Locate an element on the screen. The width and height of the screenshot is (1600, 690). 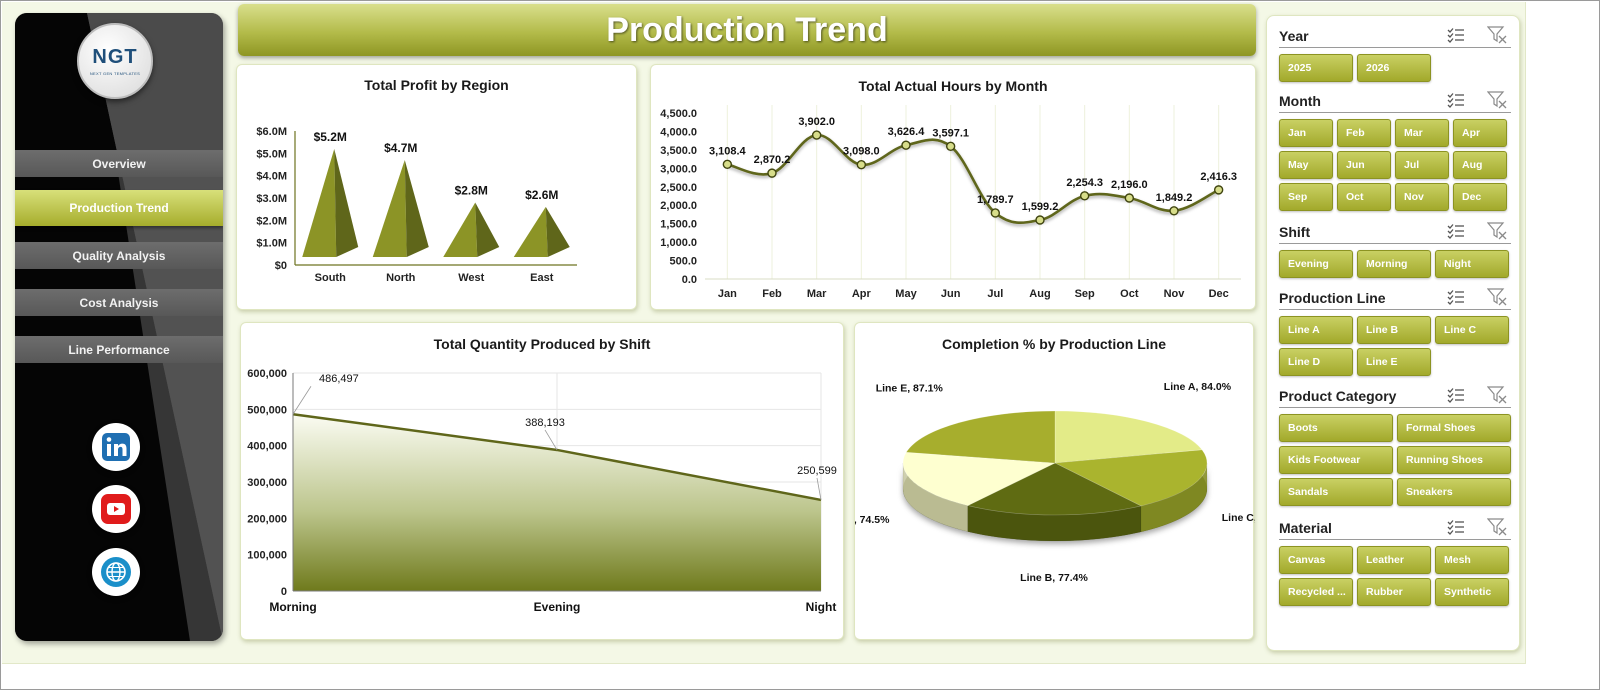
slicer-header: Material is located at coordinates (1395, 527).